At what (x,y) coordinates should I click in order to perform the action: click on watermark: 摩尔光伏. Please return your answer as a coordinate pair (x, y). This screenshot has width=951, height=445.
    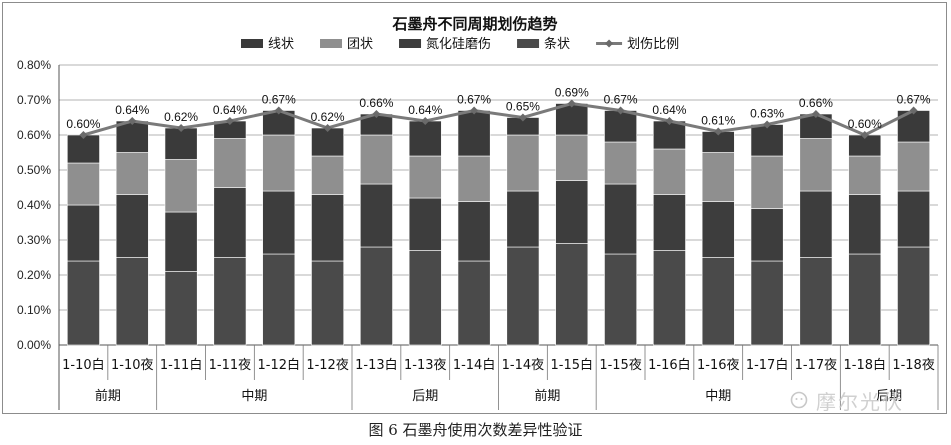
    Looking at the image, I should click on (865, 401).